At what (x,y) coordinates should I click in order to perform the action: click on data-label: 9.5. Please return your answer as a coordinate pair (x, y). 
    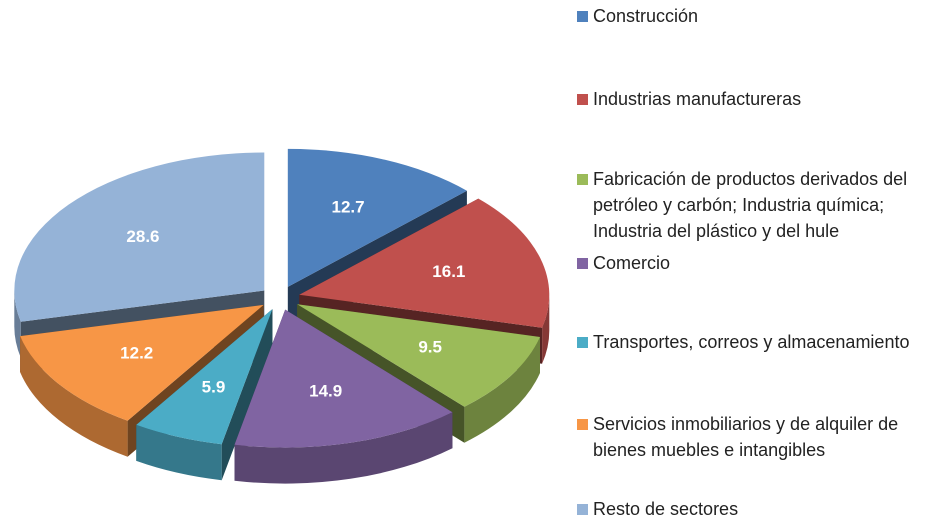
    Looking at the image, I should click on (430, 347).